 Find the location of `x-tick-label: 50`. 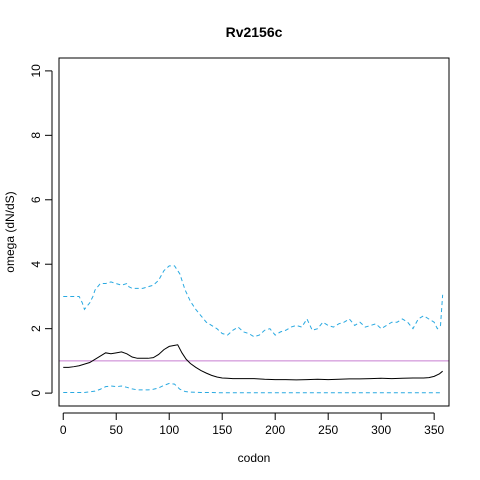

x-tick-label: 50 is located at coordinates (117, 430).